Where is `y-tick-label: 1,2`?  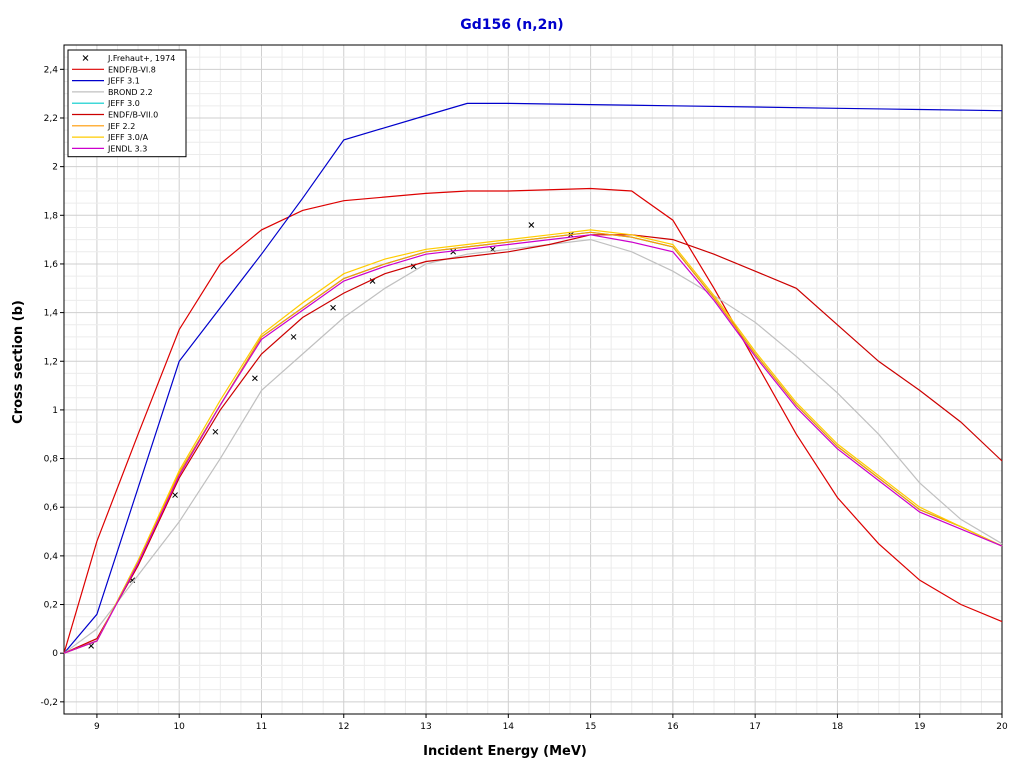
y-tick-label: 1,2 is located at coordinates (51, 362).